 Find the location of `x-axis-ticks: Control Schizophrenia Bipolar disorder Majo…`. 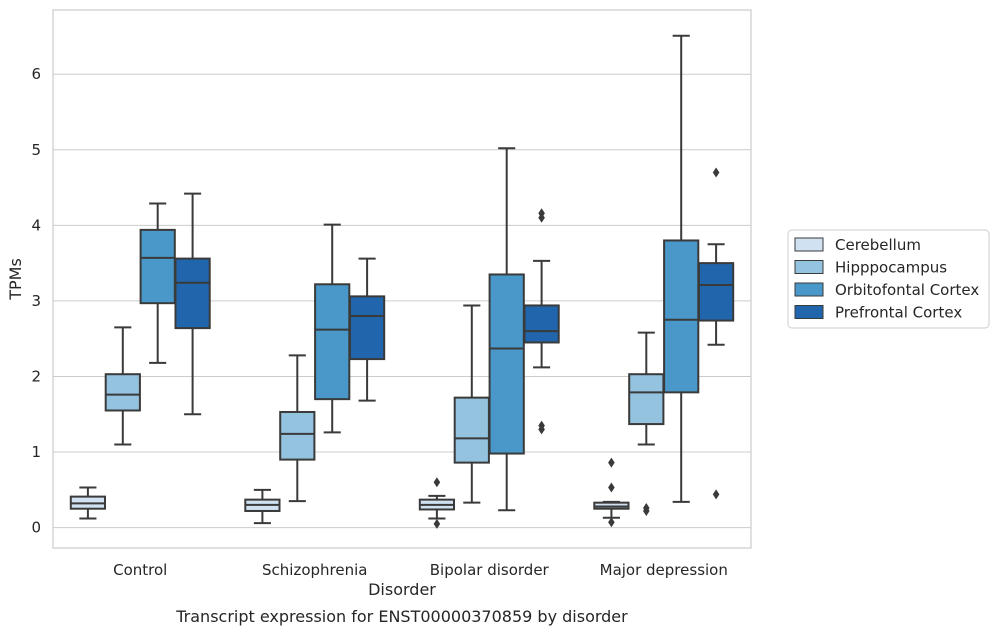

x-axis-ticks: Control Schizophrenia Bipolar disorder Majo… is located at coordinates (420, 570).